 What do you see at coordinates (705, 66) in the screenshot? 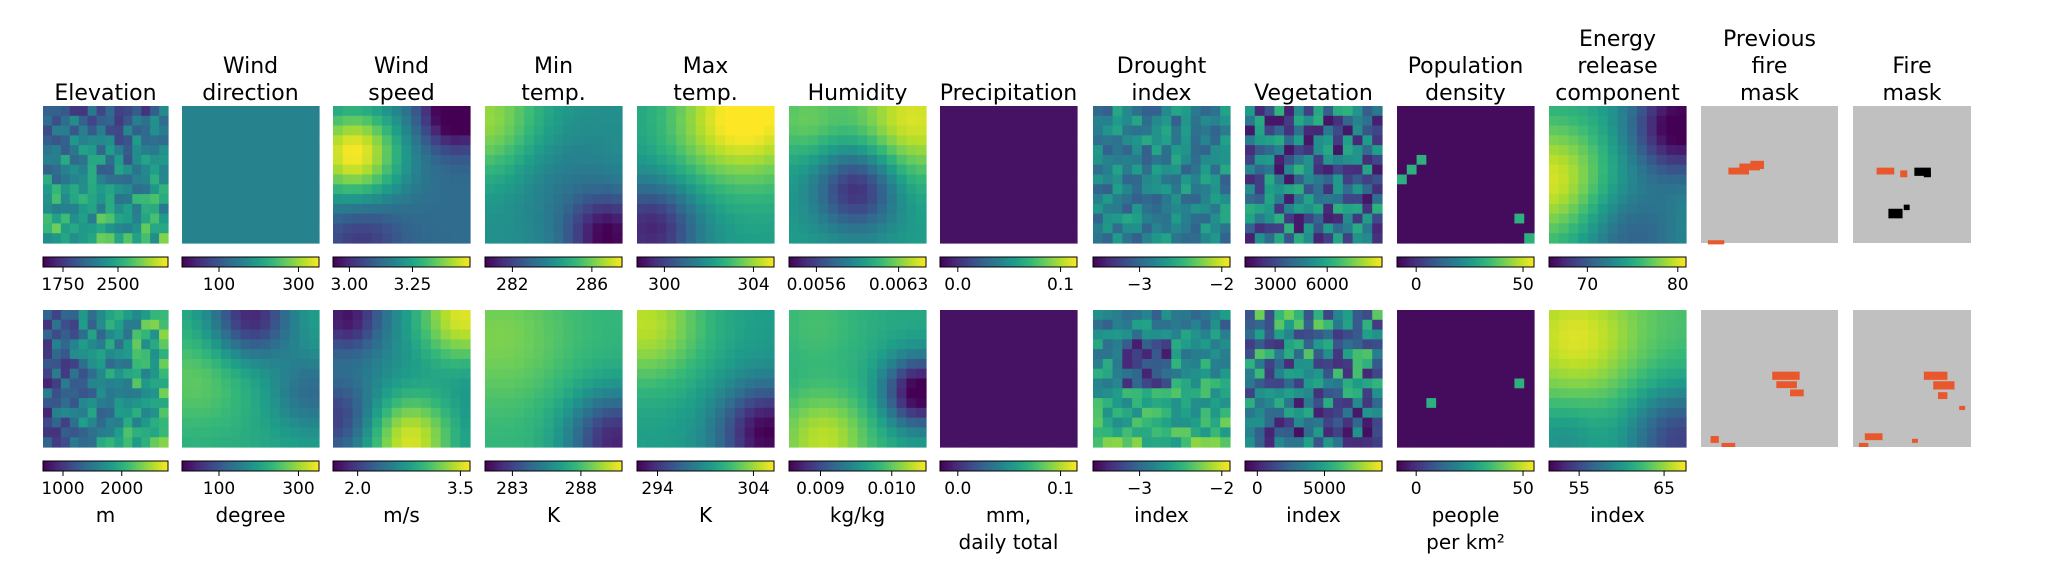
I see `column-title-line: Max` at bounding box center [705, 66].